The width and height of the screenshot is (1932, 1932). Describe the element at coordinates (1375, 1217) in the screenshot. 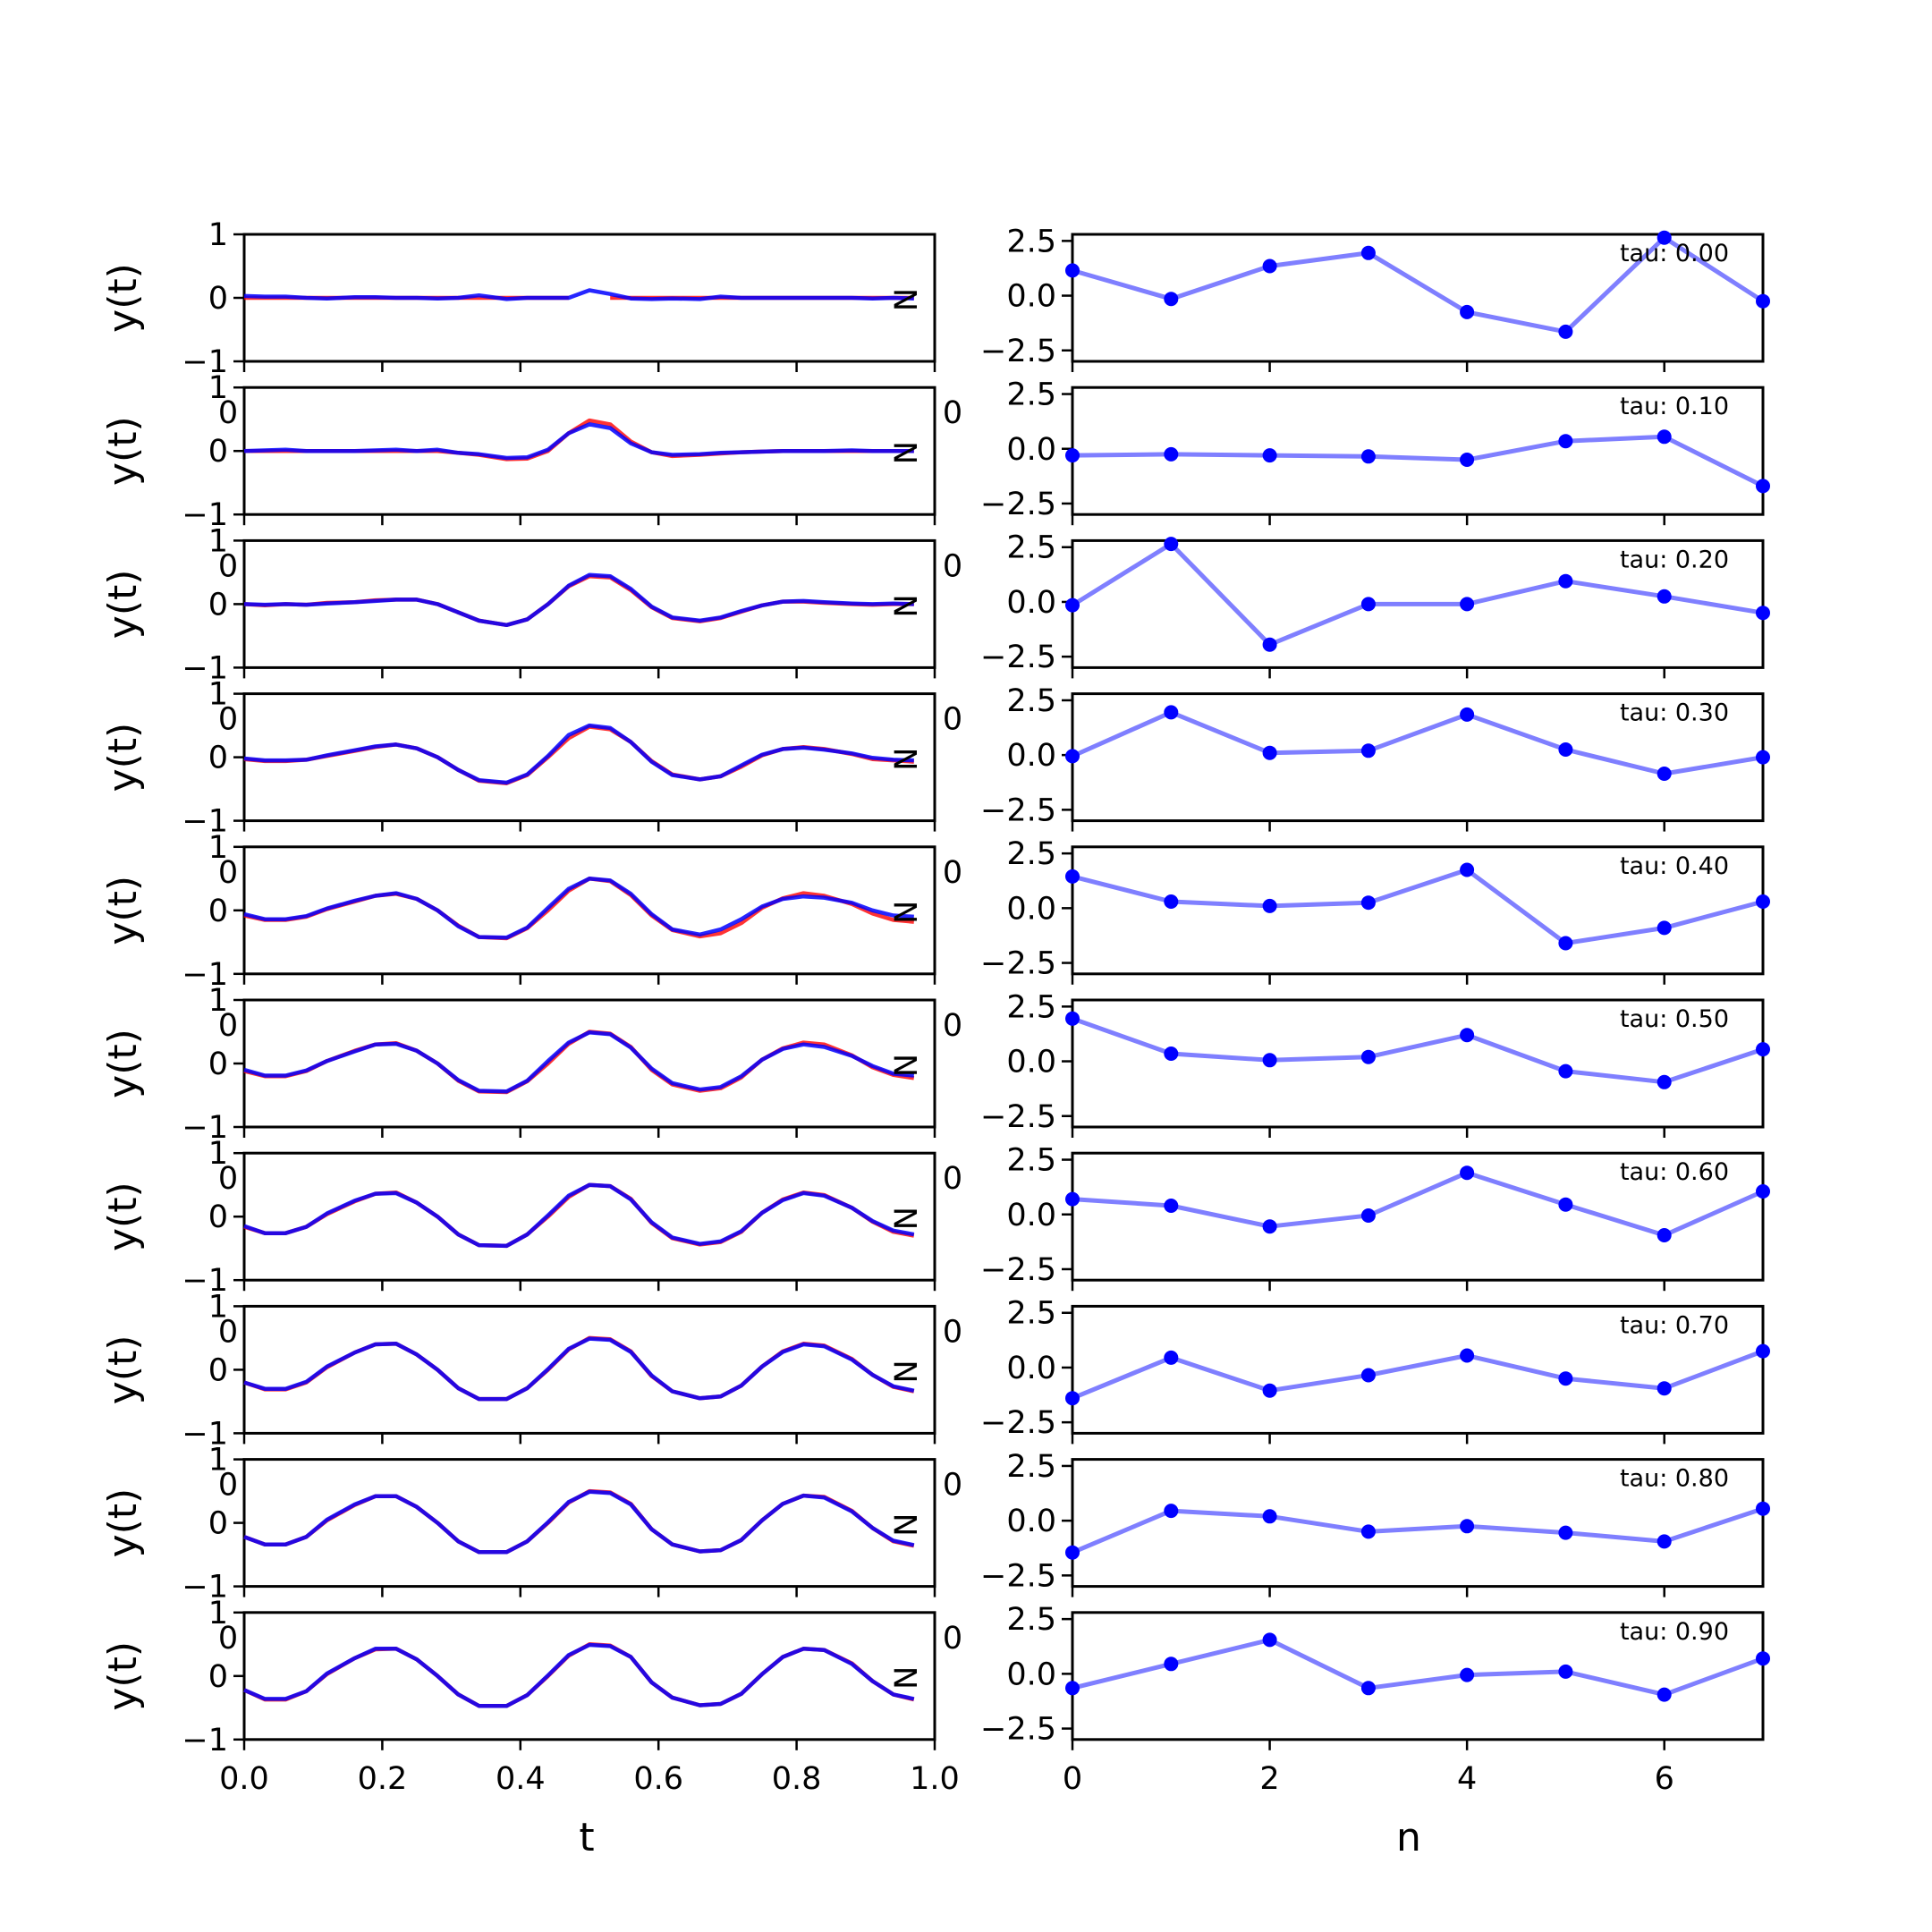

I see `coefficient-panel-6: −2.5 0.0 2.5 tau: 0.60` at that location.